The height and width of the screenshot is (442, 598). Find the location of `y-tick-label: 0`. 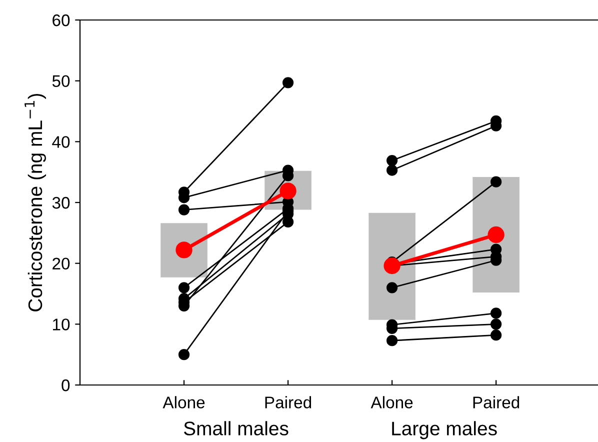

y-tick-label: 0 is located at coordinates (66, 385).